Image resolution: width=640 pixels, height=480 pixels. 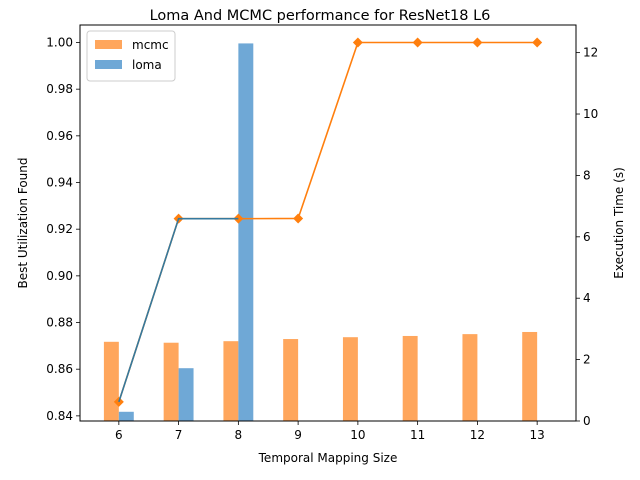 I want to click on left-y-tick-label: 0.84, so click(x=59, y=416).